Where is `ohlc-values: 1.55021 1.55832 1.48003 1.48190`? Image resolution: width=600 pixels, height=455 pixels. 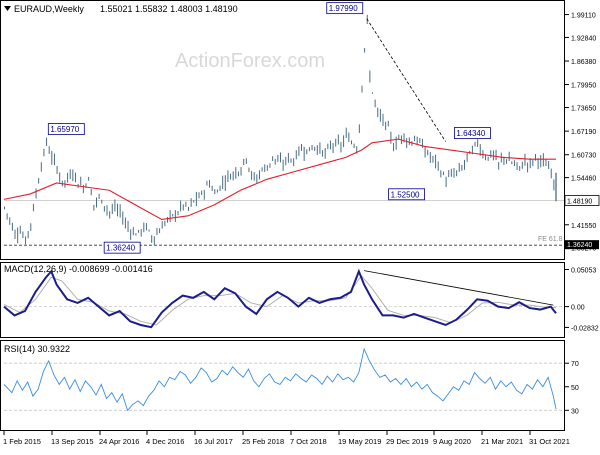
ohlc-values: 1.55021 1.55832 1.48003 1.48190 is located at coordinates (169, 9).